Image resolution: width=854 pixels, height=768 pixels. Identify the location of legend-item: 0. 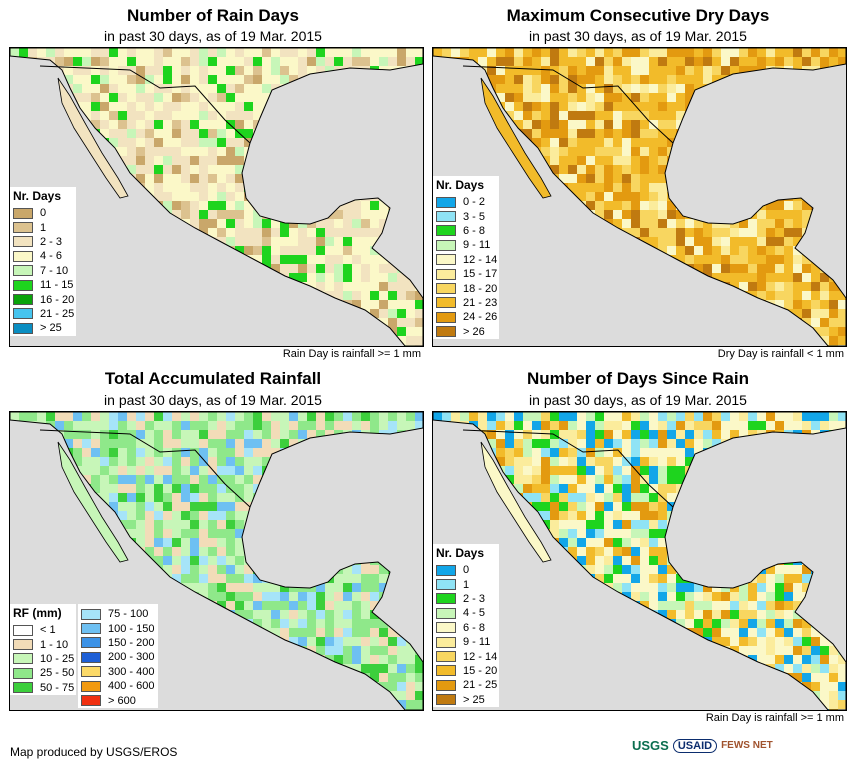
(466, 570).